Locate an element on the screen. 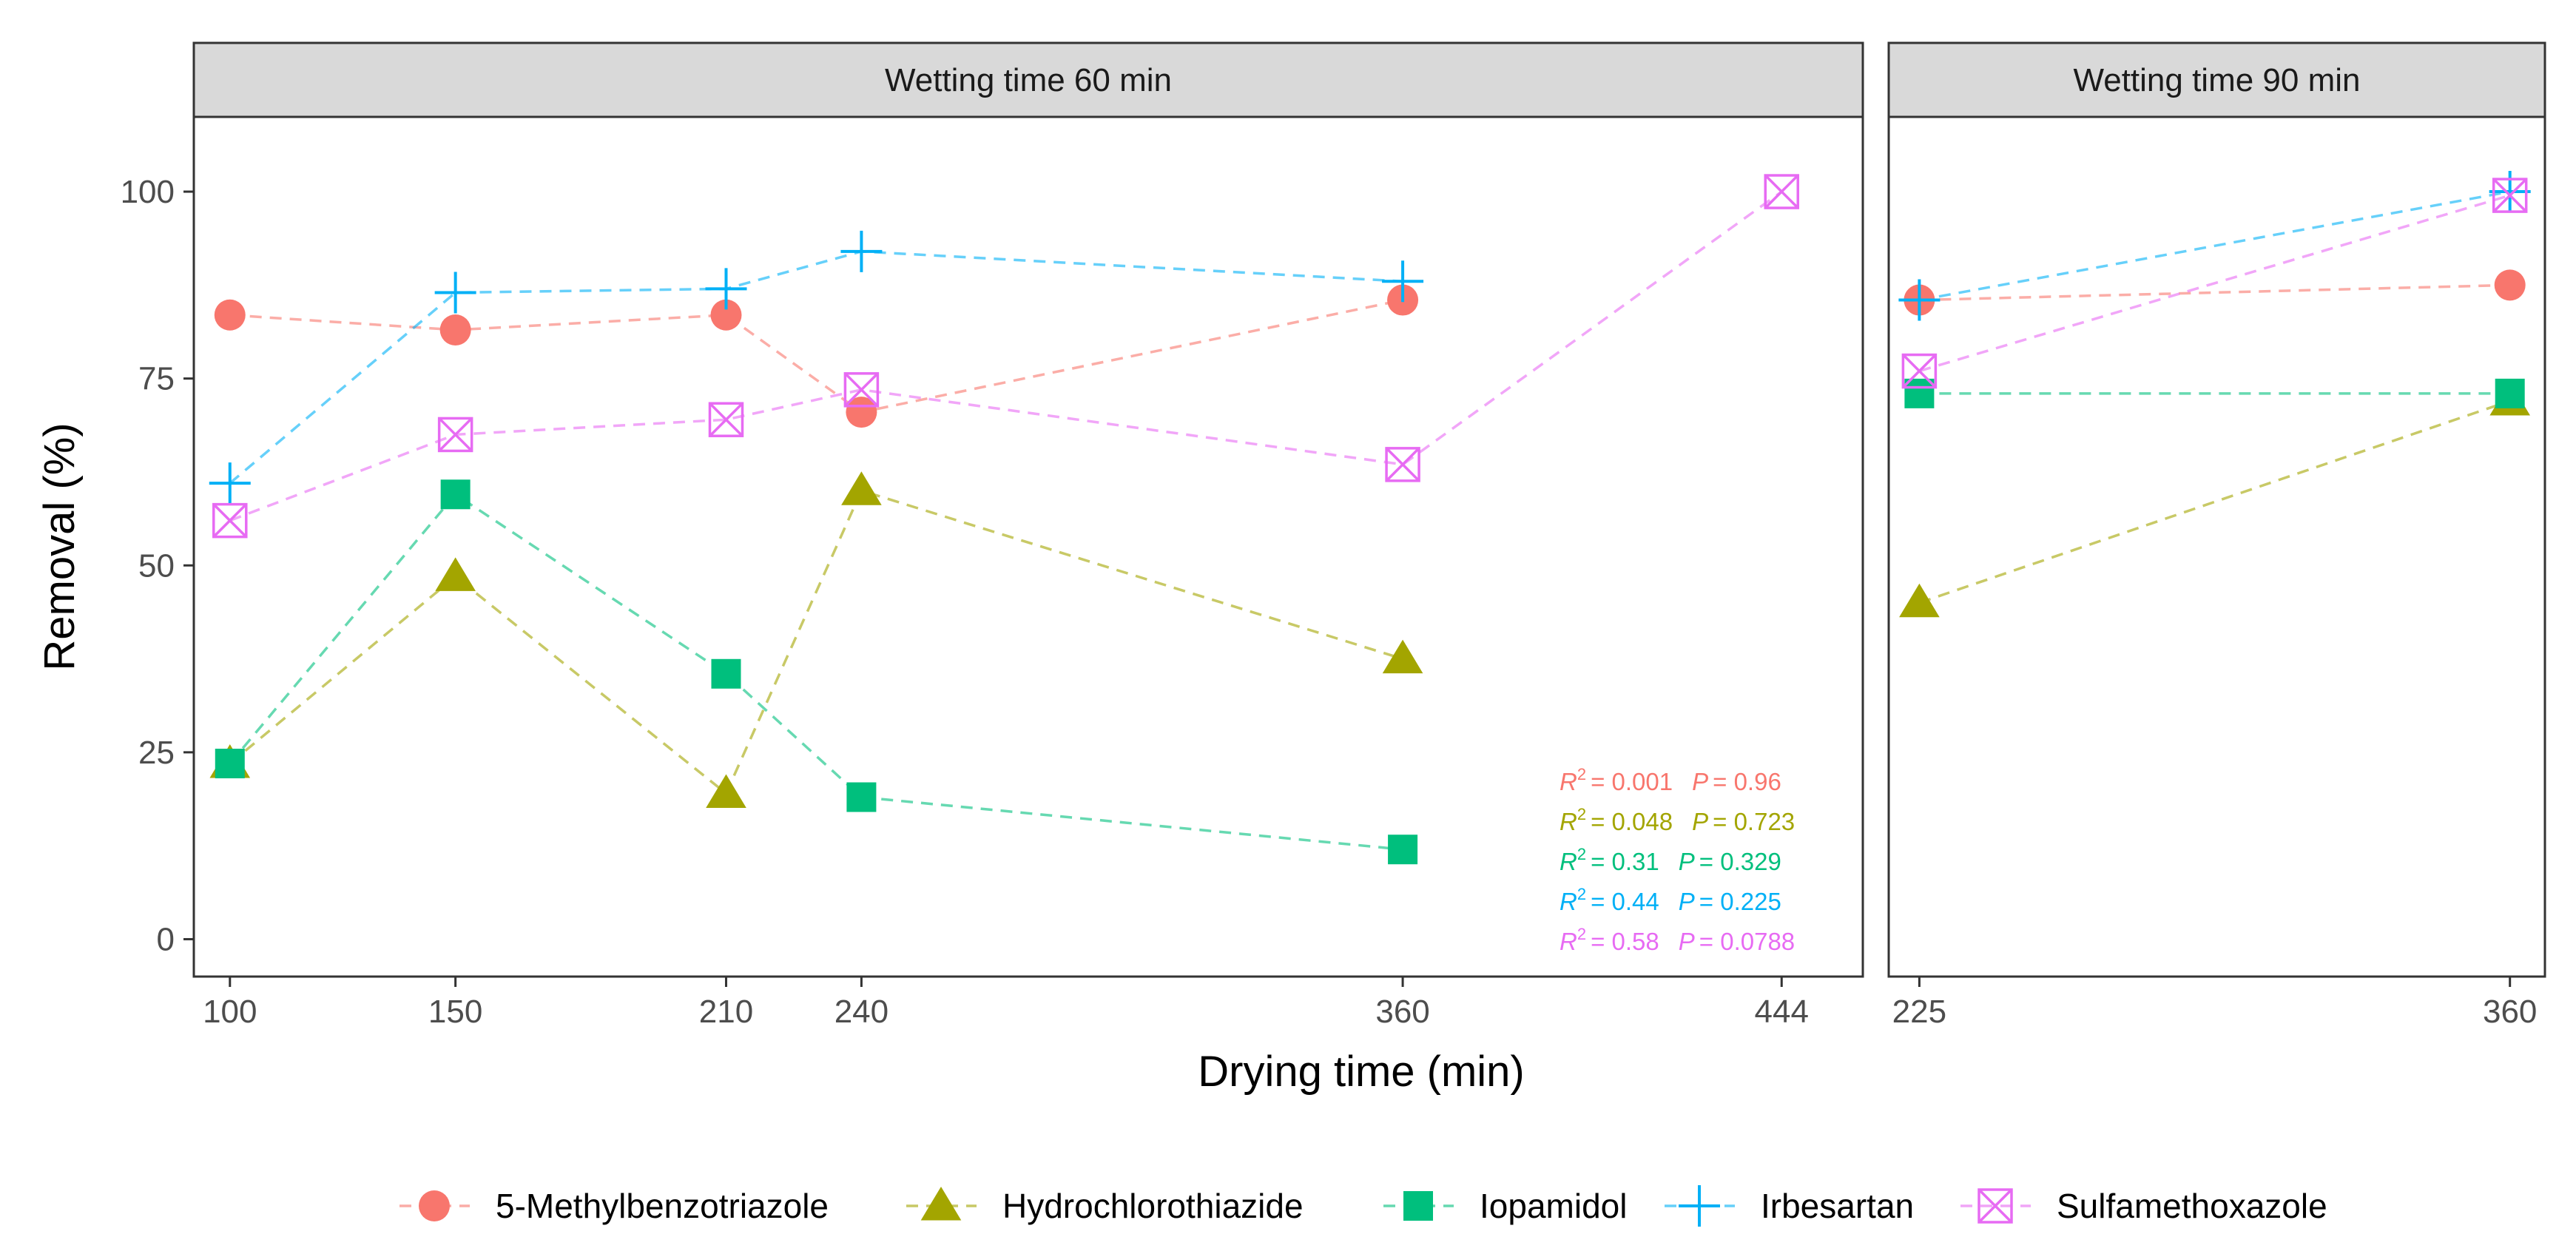 The height and width of the screenshot is (1254, 2576). legend-item-sulfamethoxazole: Sulfamethoxazole is located at coordinates (2143, 1206).